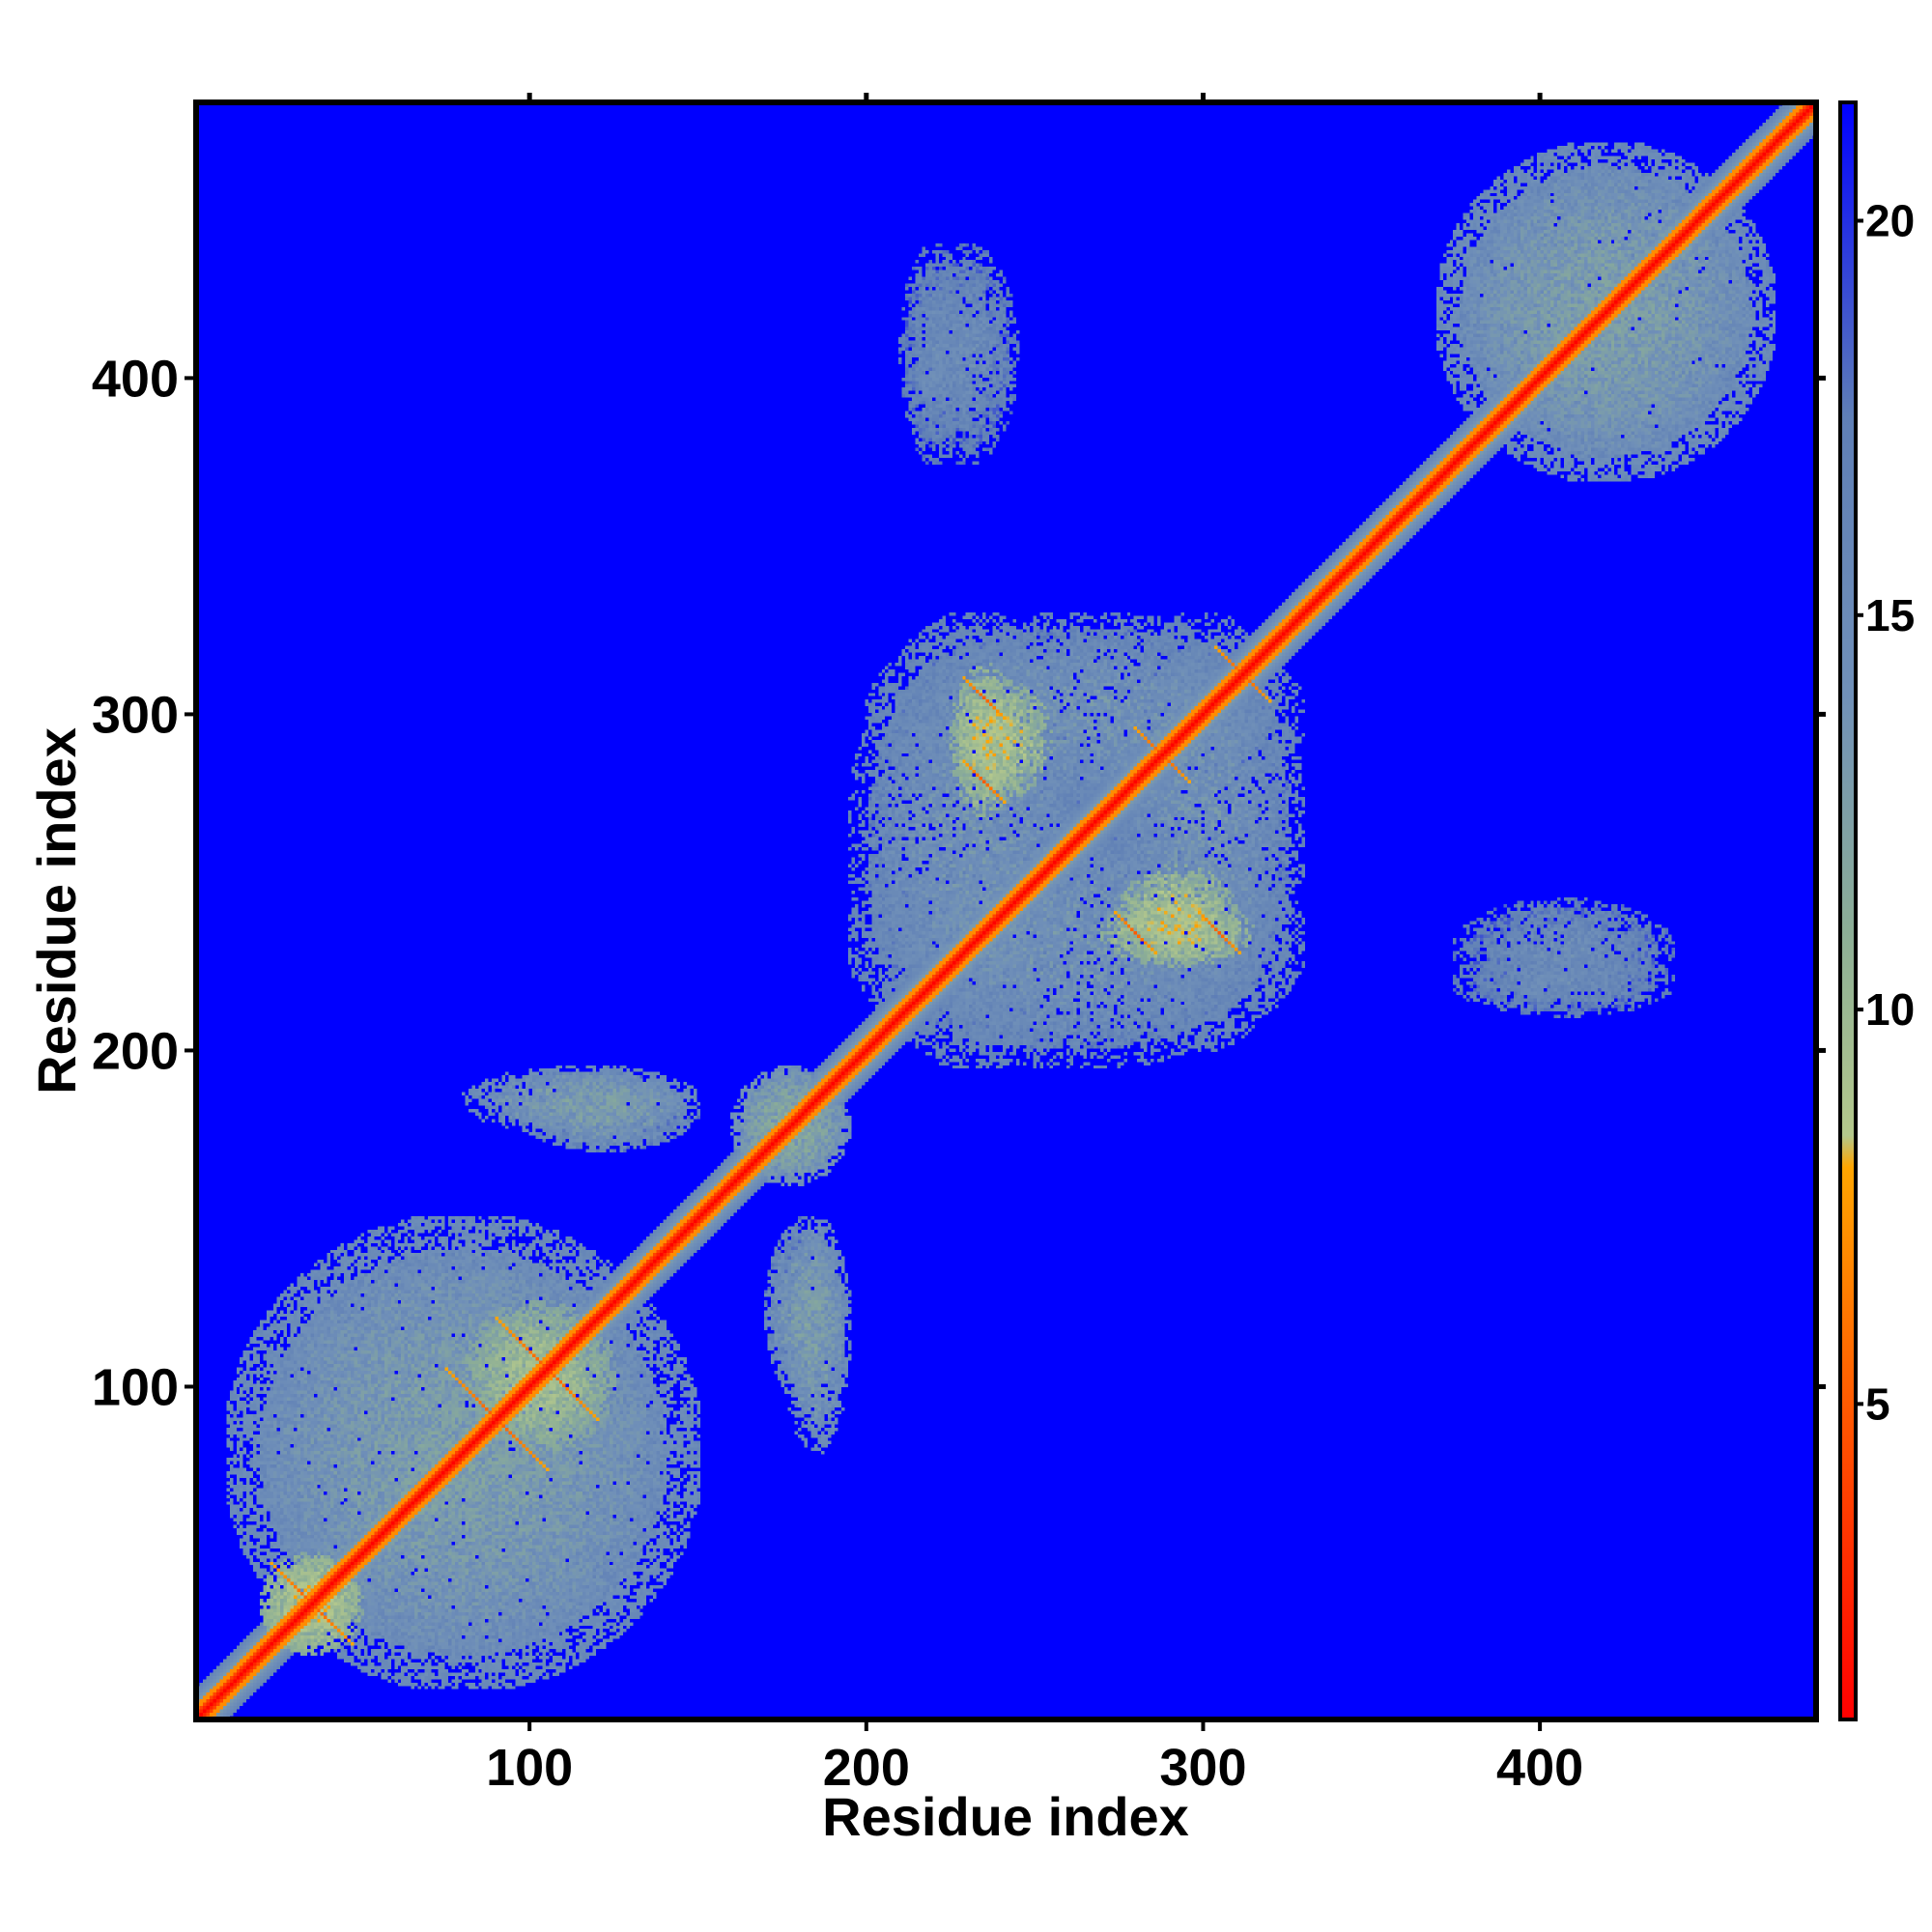  I want to click on colorbar-tick-label: 10, so click(1890, 1009).